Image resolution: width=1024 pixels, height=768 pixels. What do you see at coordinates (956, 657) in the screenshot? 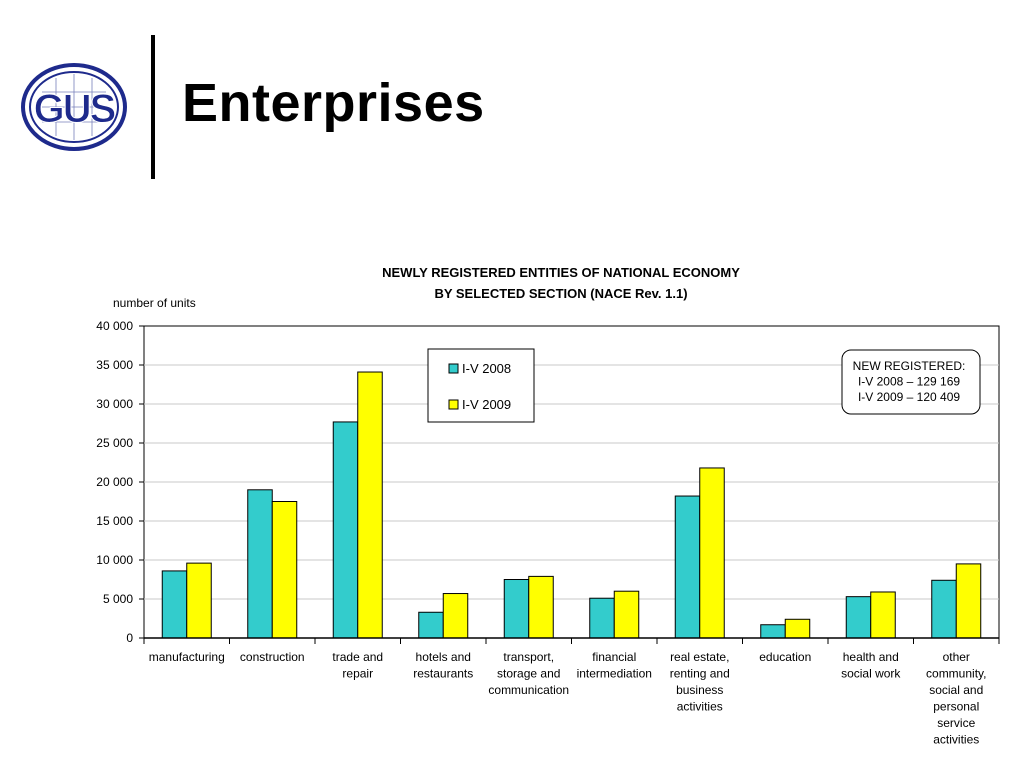
I see `x-tick-label: other` at bounding box center [956, 657].